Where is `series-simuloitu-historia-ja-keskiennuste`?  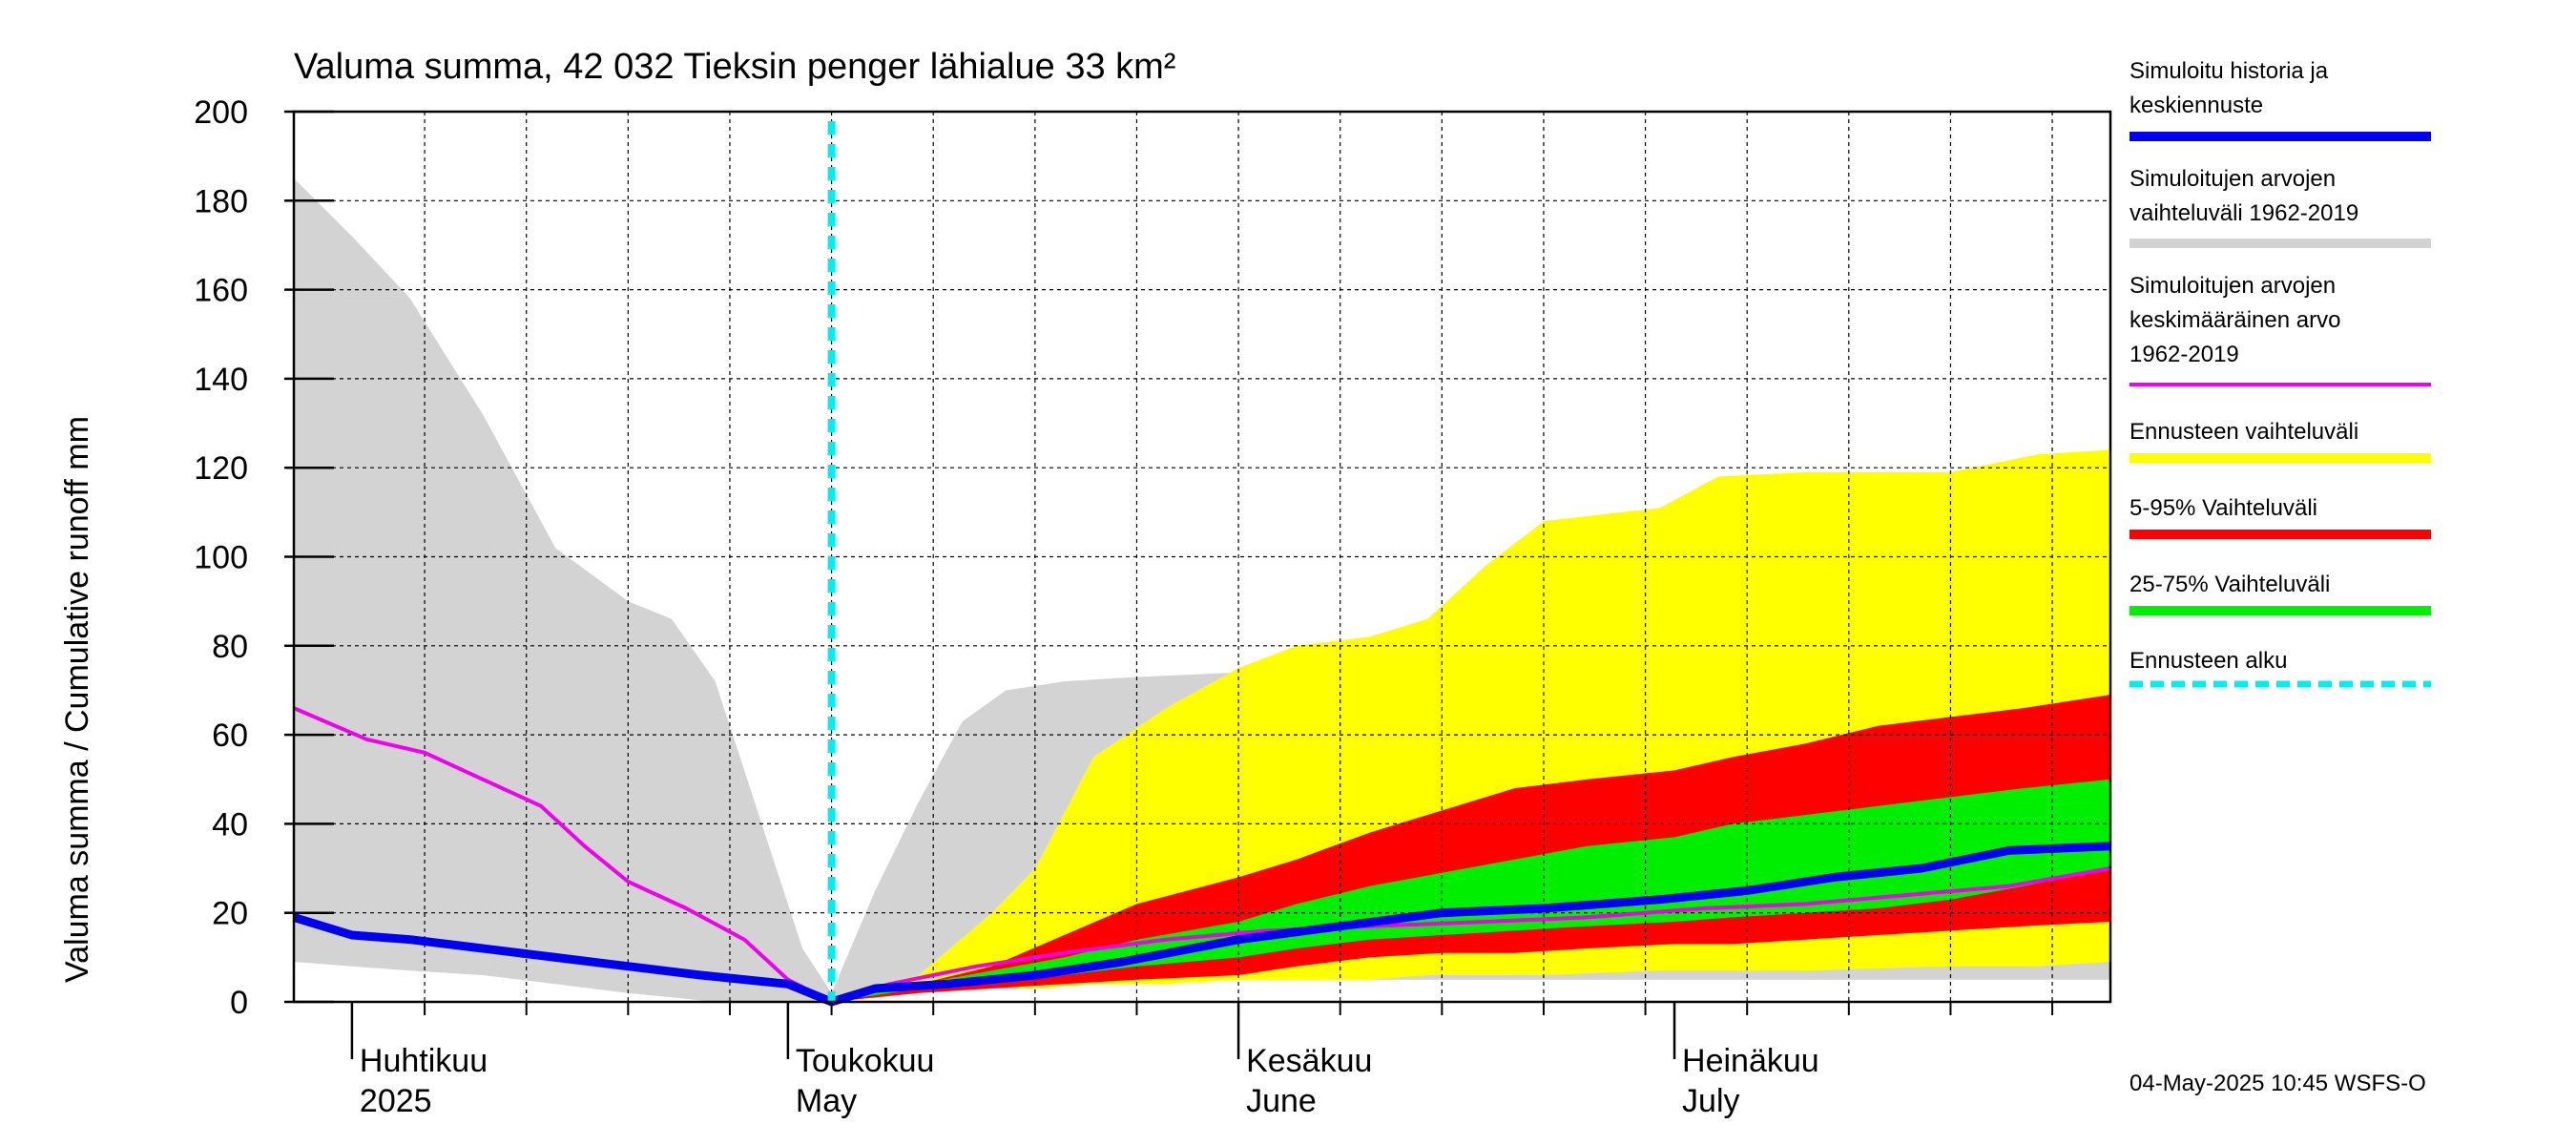 series-simuloitu-historia-ja-keskiennuste is located at coordinates (1201, 925).